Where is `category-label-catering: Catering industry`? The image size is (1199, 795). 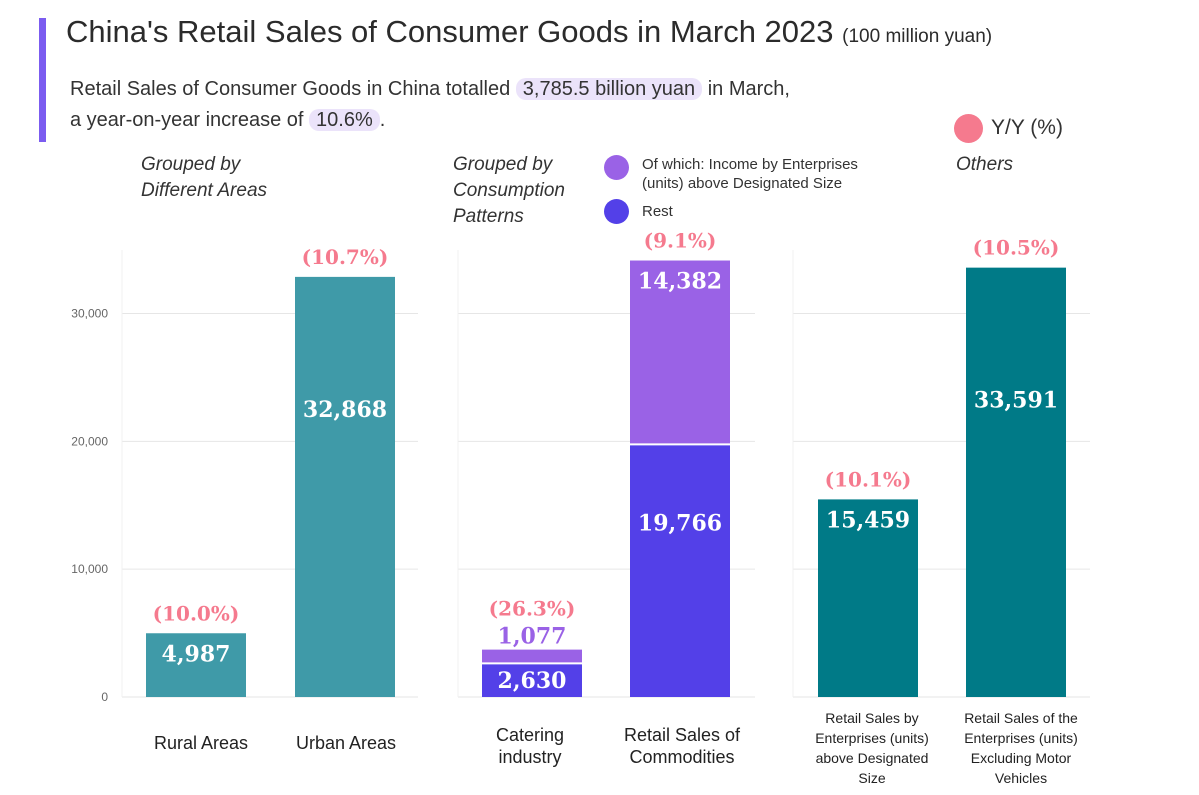 category-label-catering: Catering industry is located at coordinates (530, 746).